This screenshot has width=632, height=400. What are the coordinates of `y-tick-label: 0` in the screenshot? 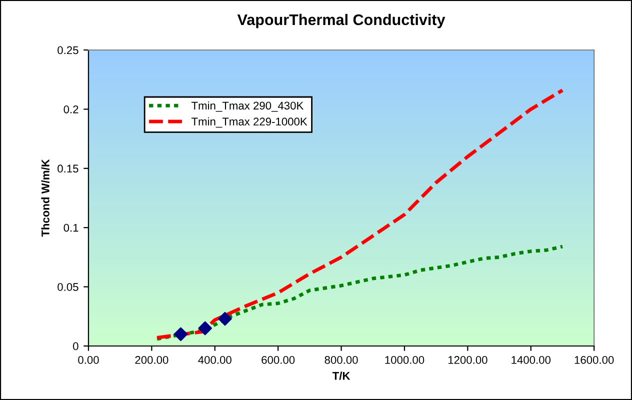 It's located at (75, 346).